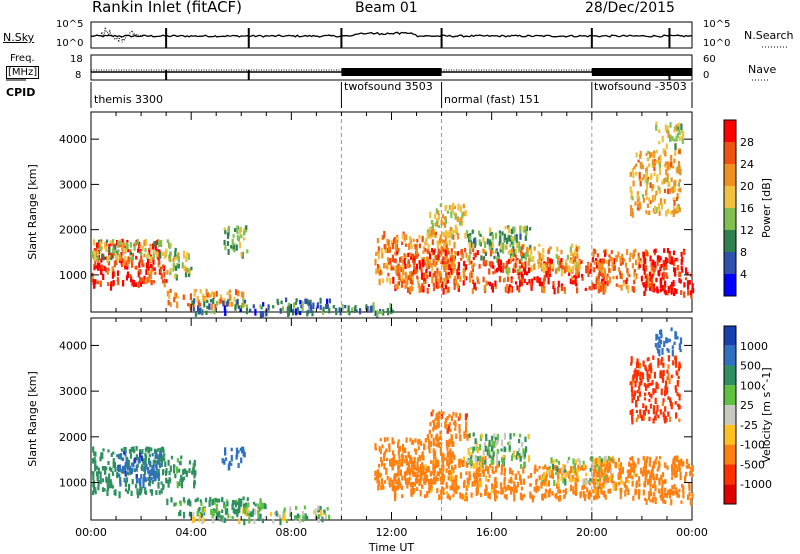  Describe the element at coordinates (391, 547) in the screenshot. I see `xaxis-label: Time UT` at that location.